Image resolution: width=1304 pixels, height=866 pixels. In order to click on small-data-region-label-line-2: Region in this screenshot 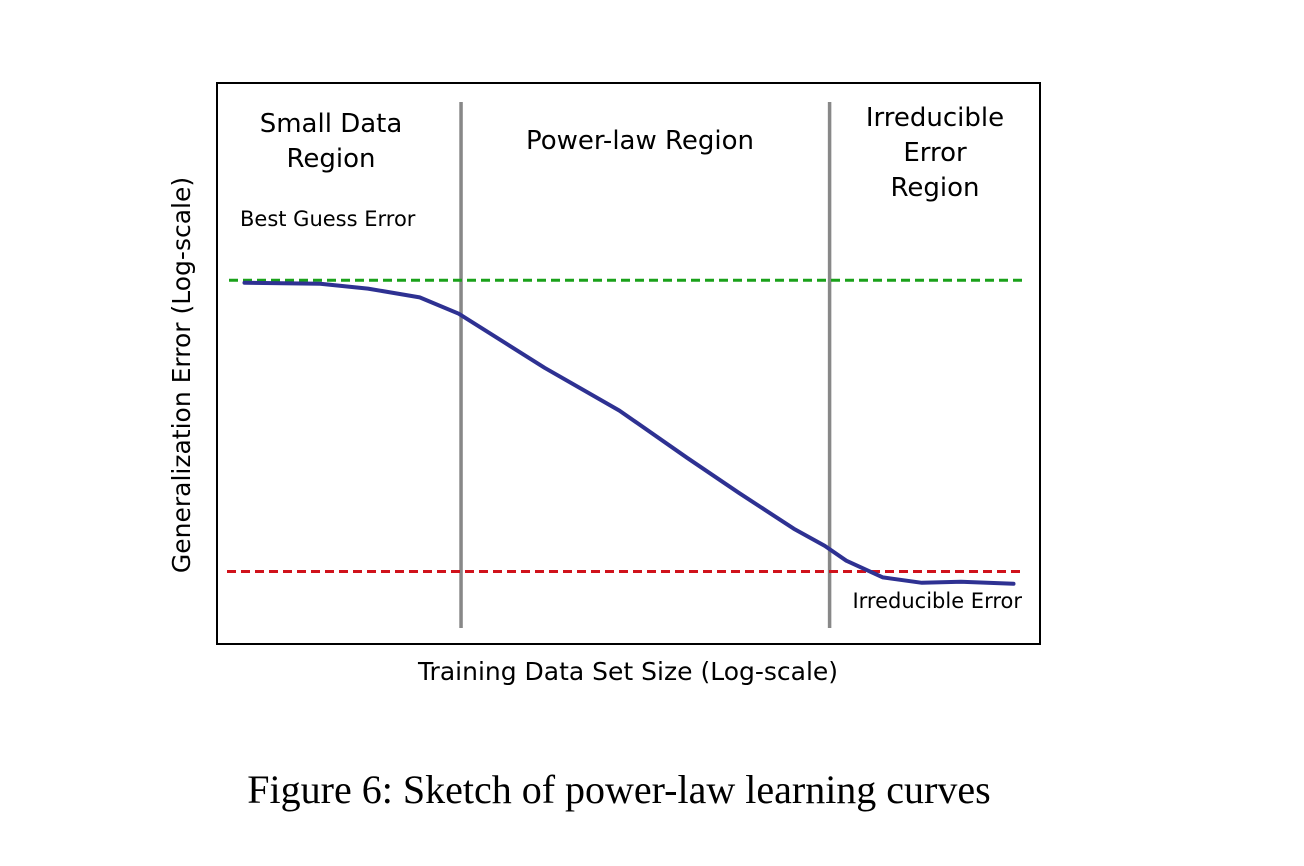, I will do `click(330, 159)`.